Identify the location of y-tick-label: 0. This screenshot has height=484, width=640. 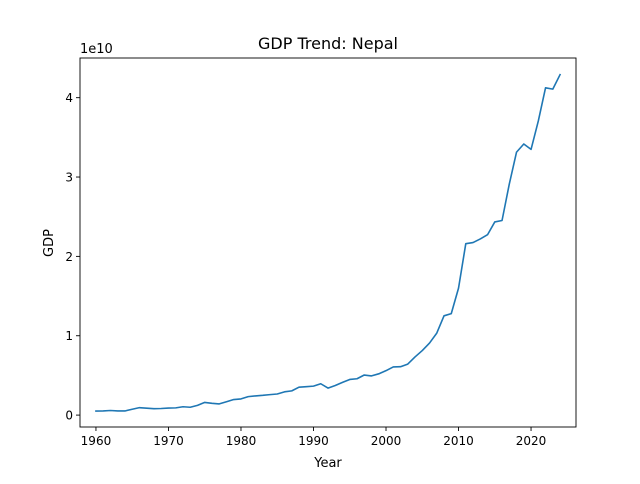
(69, 416).